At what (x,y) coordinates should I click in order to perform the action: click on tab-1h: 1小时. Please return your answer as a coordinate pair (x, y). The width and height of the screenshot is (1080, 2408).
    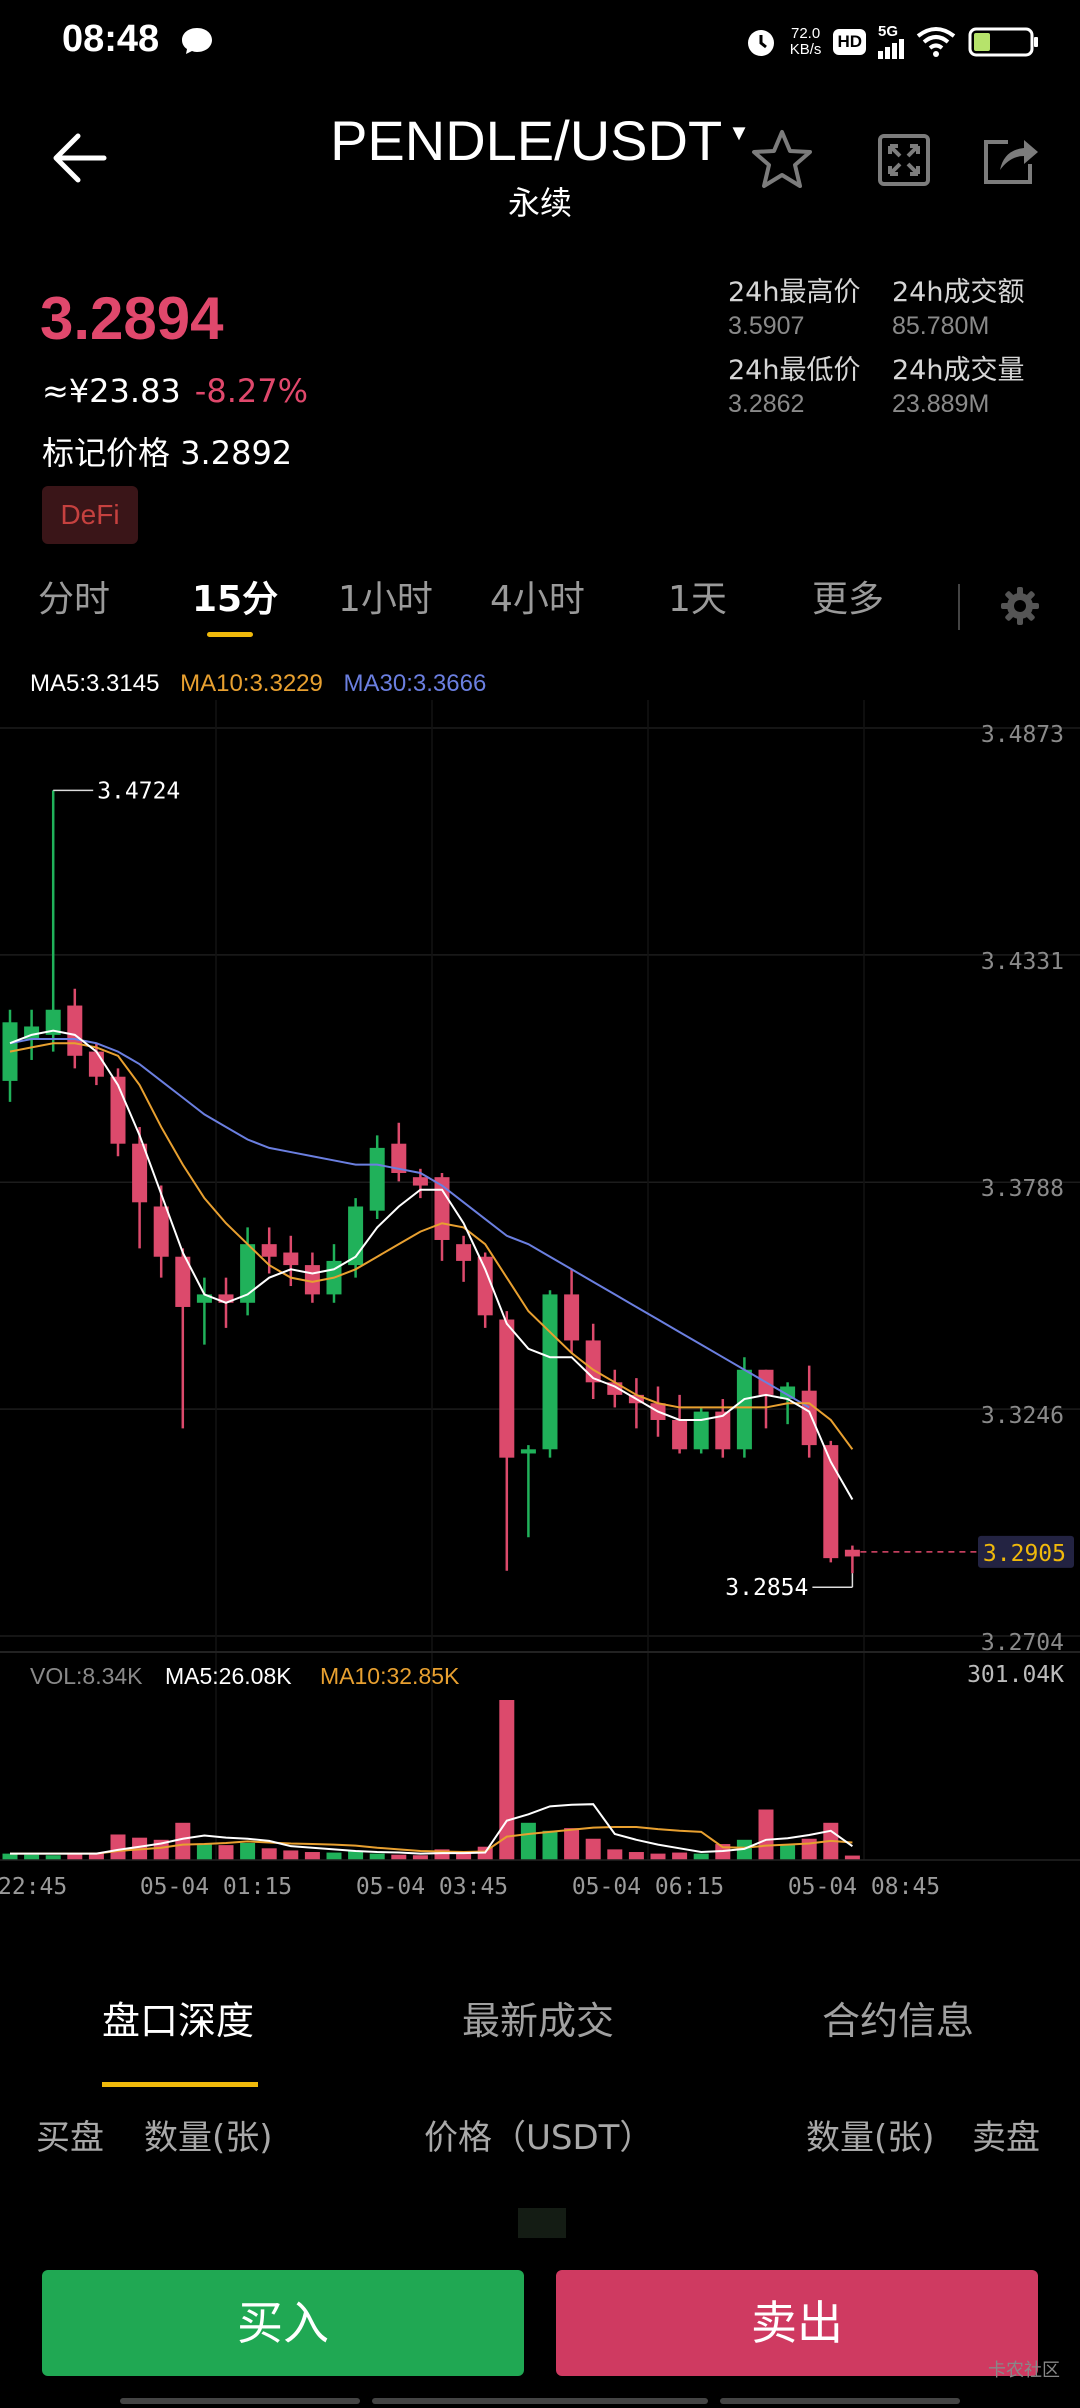
    Looking at the image, I should click on (385, 599).